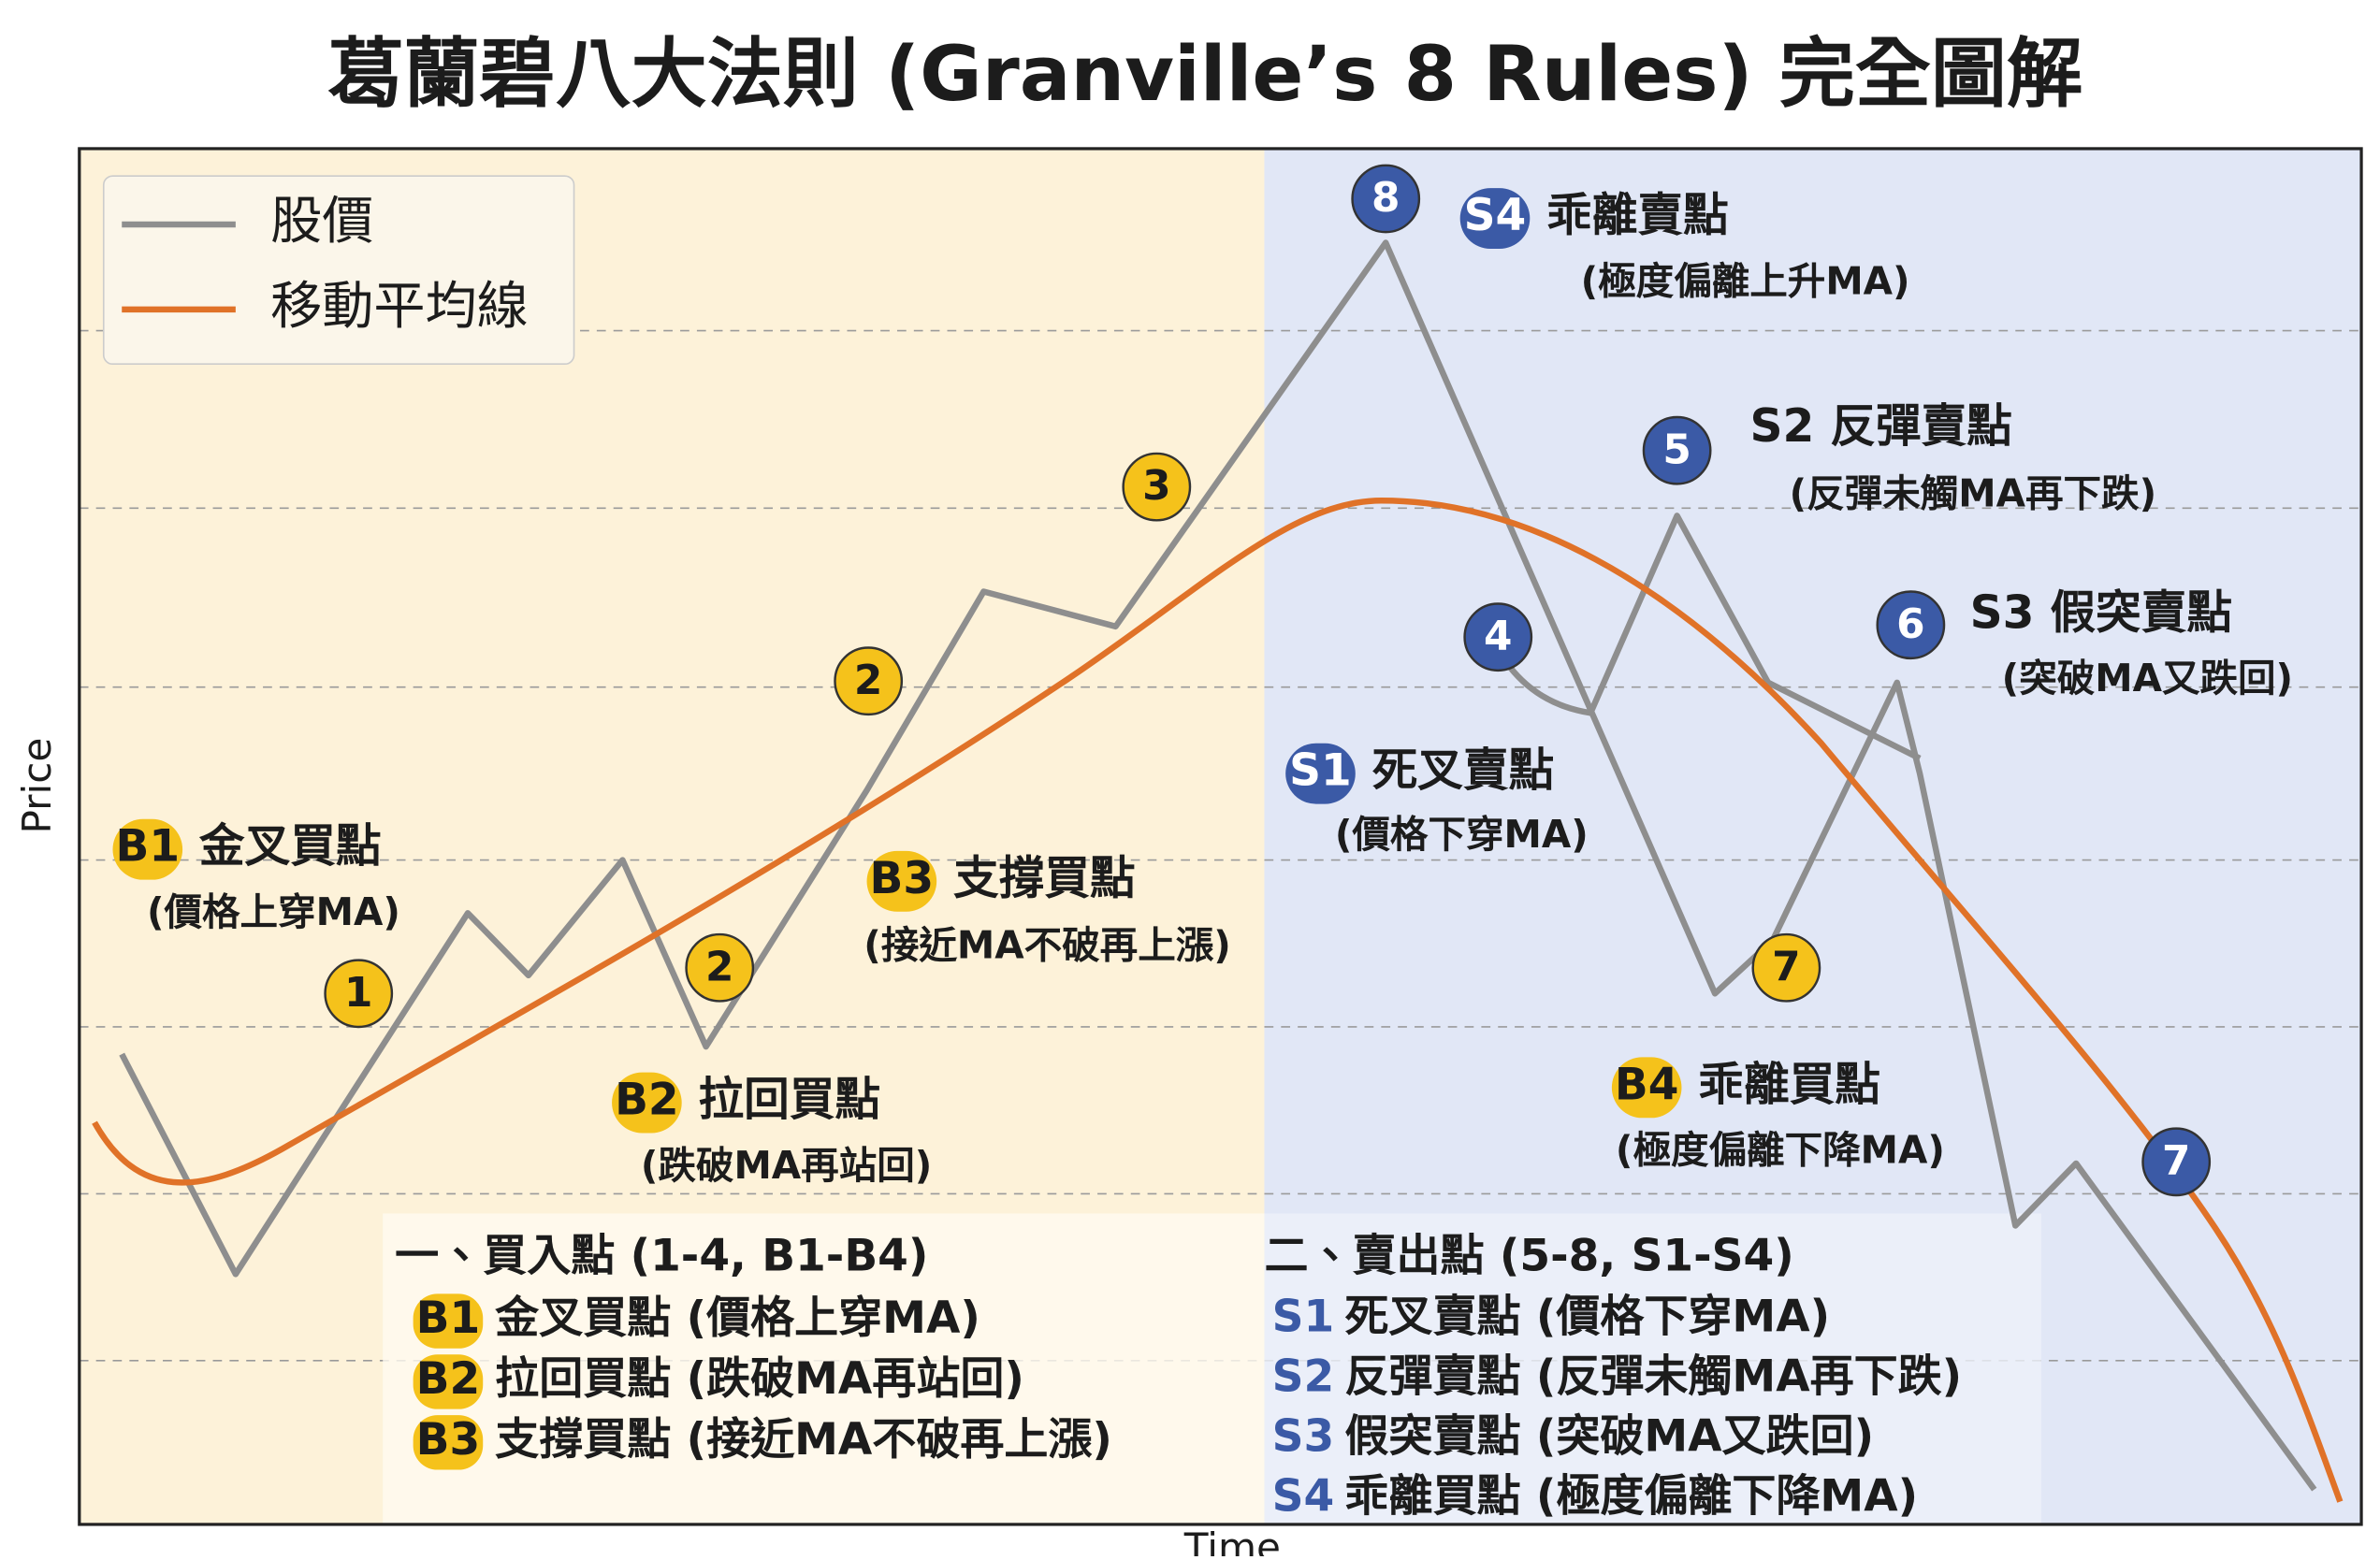 This screenshot has width=2380, height=1560. Describe the element at coordinates (1232, 1540) in the screenshot. I see `x-axis-label: Time` at that location.